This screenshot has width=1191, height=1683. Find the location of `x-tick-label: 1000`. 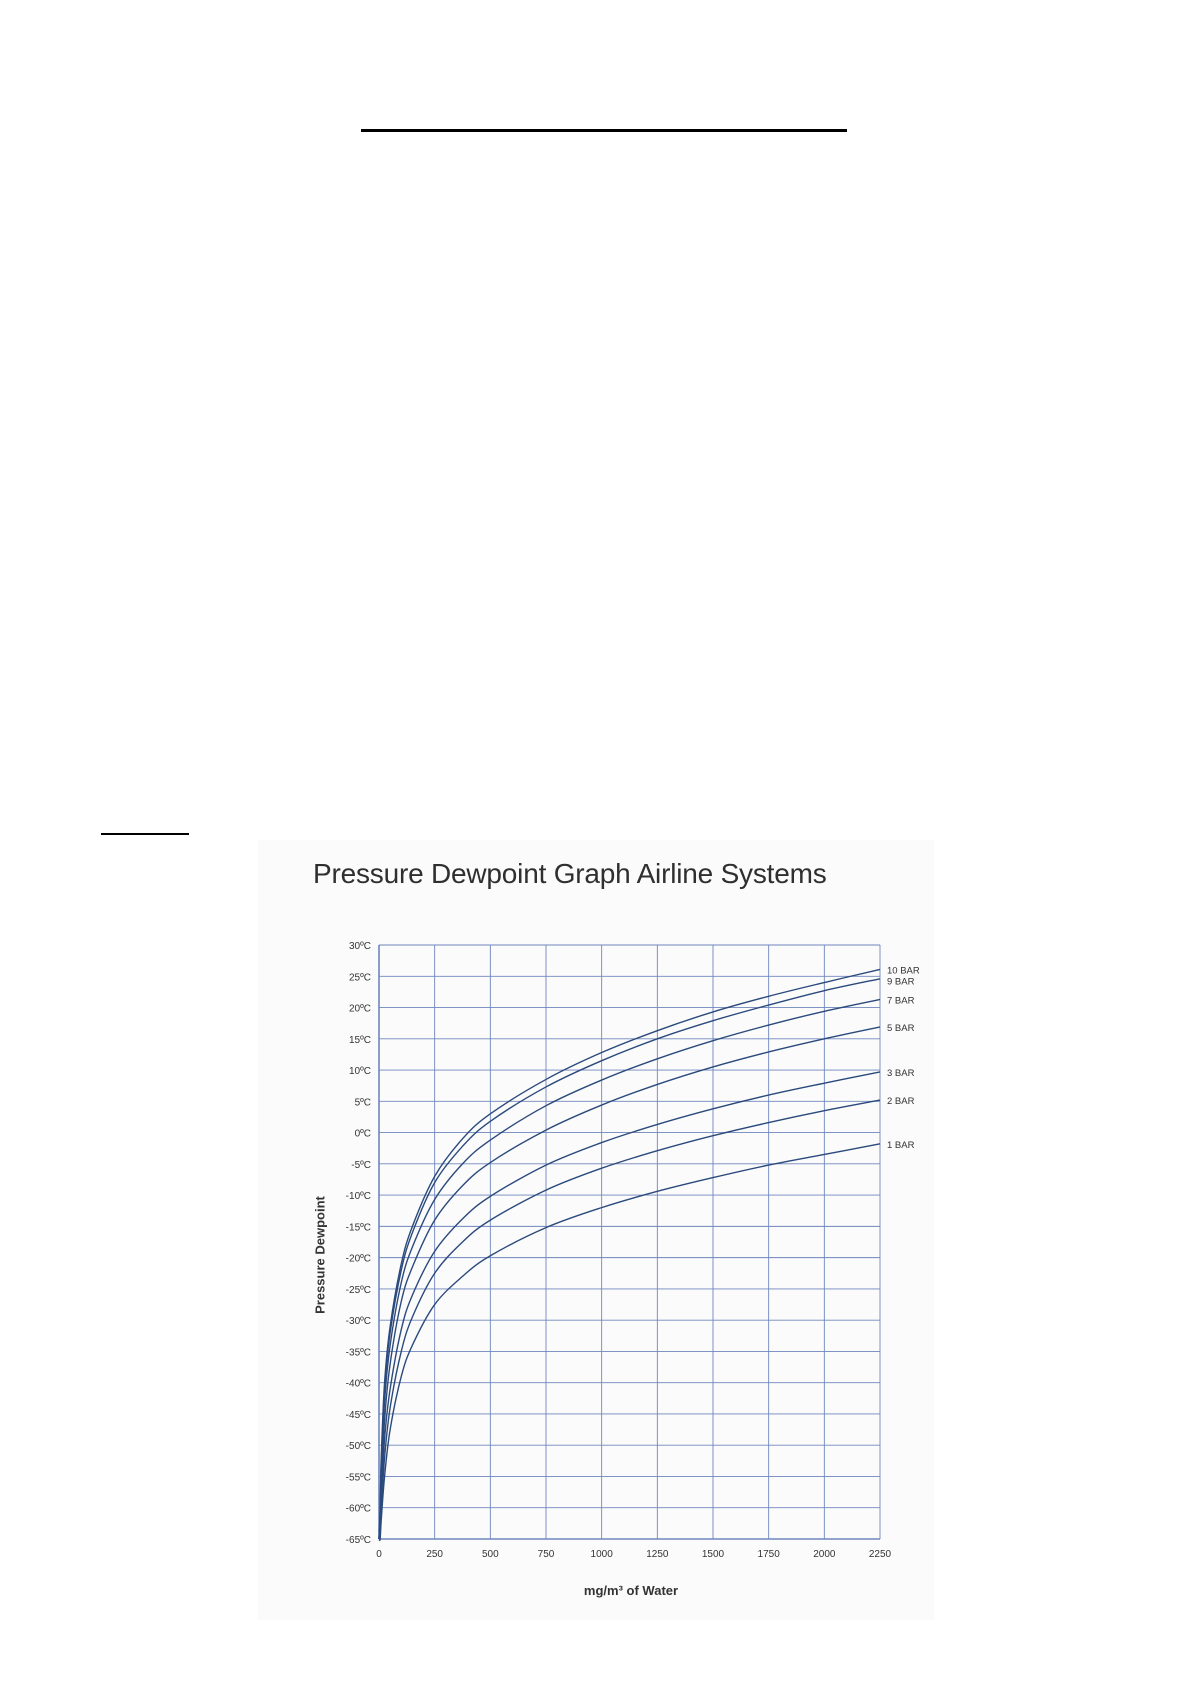

x-tick-label: 1000 is located at coordinates (602, 1554).